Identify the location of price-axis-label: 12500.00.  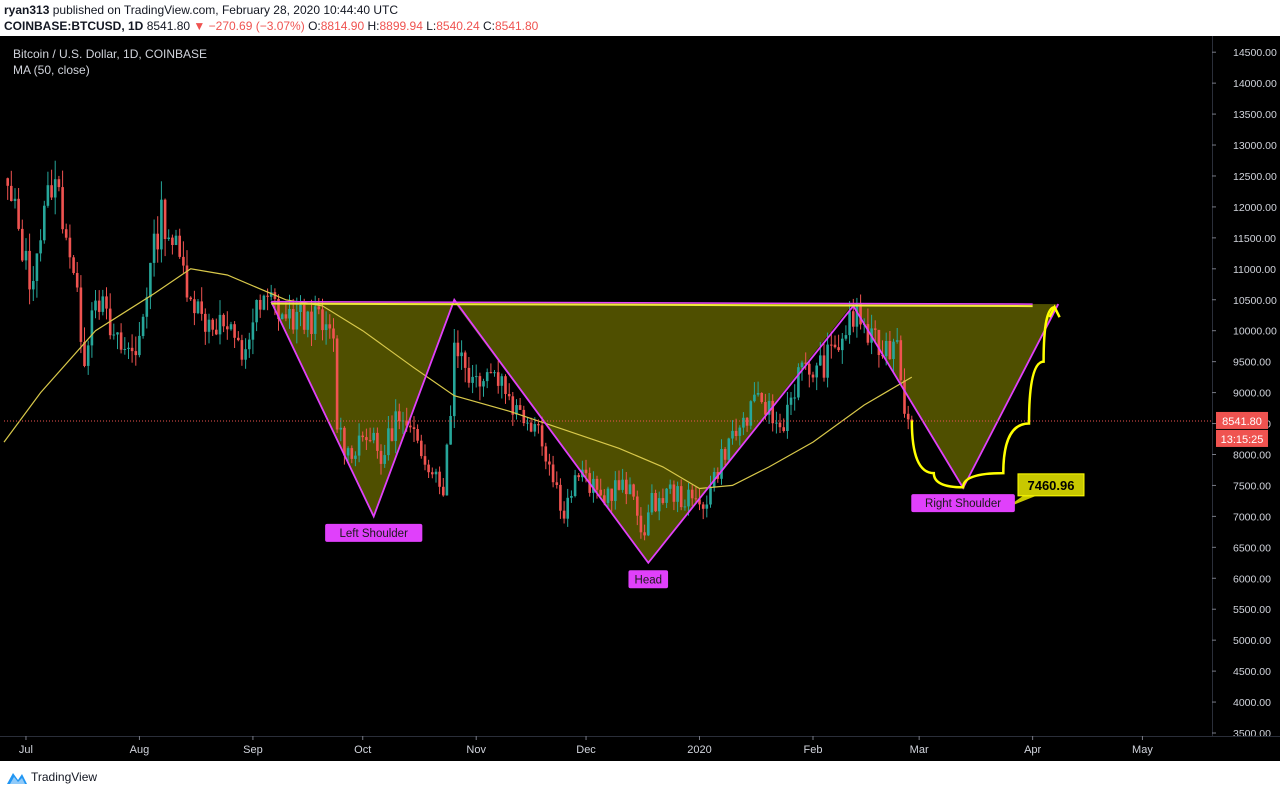
(1255, 177).